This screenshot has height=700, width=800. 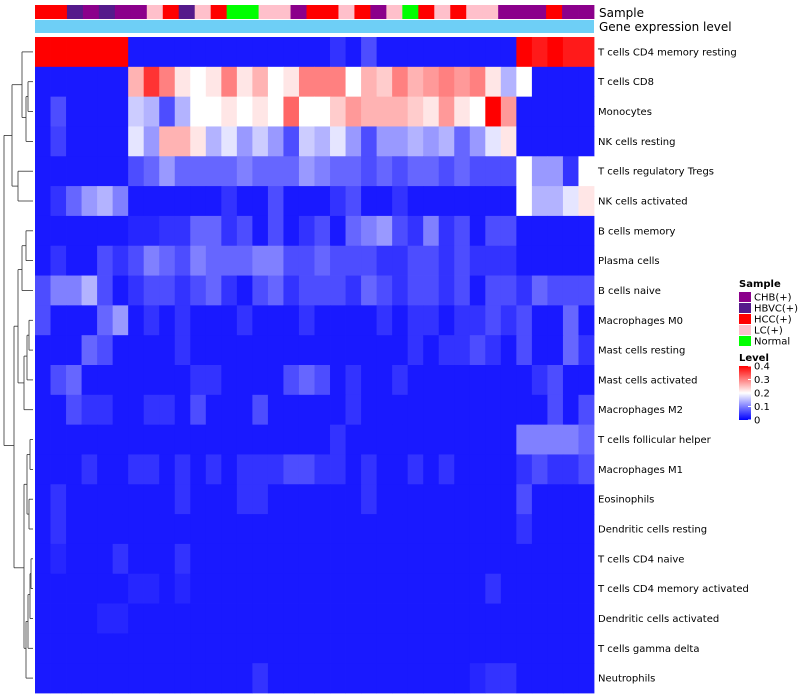 What do you see at coordinates (667, 52) in the screenshot?
I see `row-label: T cells CD4 memory resting` at bounding box center [667, 52].